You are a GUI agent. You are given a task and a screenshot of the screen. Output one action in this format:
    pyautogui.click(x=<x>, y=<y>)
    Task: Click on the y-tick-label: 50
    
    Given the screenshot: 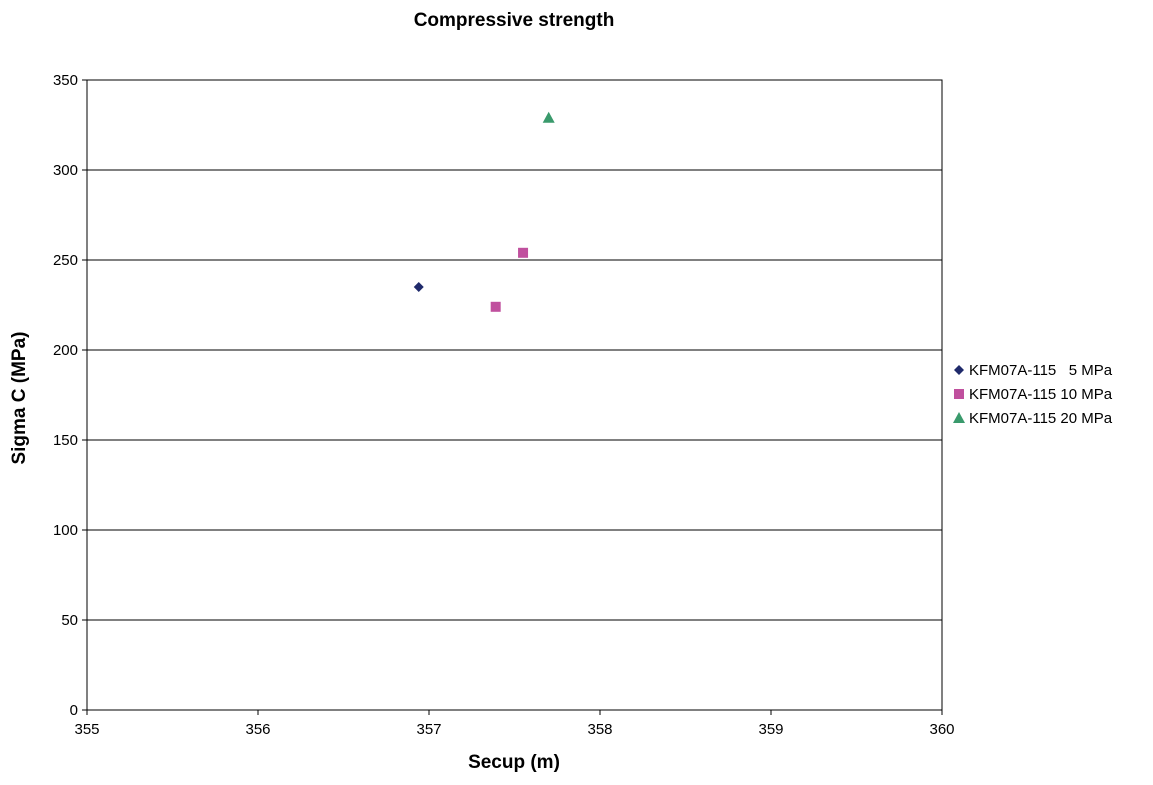 What is the action you would take?
    pyautogui.click(x=69, y=620)
    